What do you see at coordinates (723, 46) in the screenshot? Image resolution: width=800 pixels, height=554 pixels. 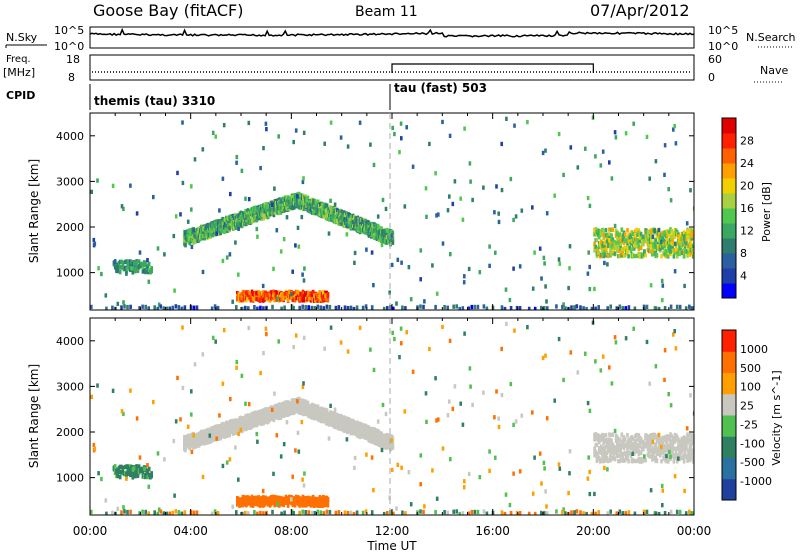 I see `noise-right-tick-bottom: 10^0` at bounding box center [723, 46].